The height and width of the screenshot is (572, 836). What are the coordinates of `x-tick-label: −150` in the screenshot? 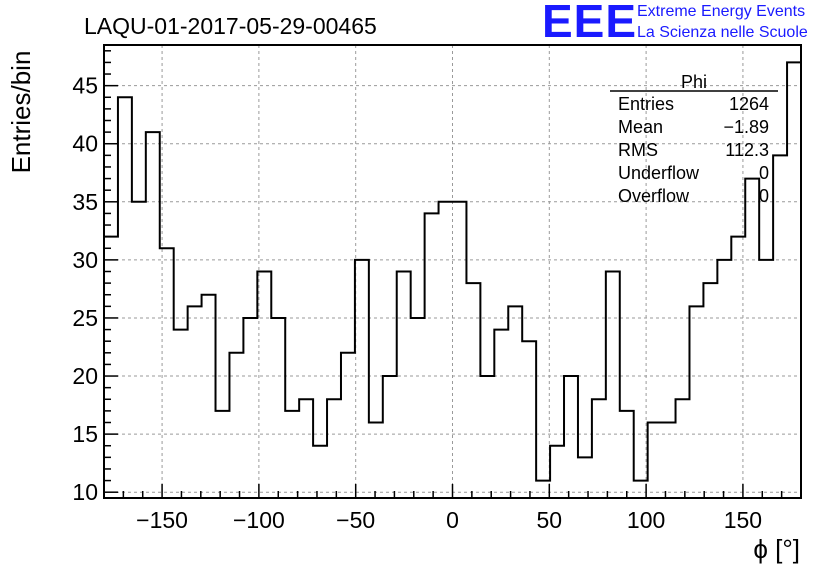 It's located at (162, 520).